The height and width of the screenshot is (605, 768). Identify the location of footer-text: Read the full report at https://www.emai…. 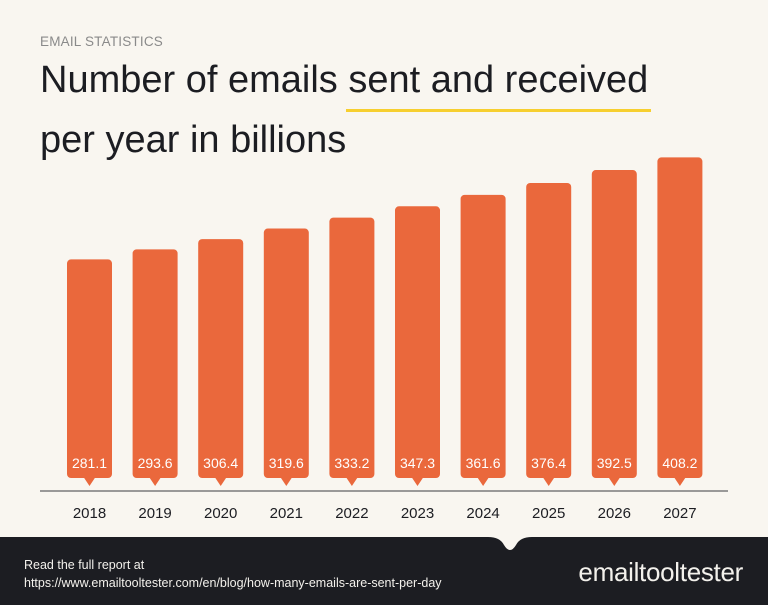
(233, 574).